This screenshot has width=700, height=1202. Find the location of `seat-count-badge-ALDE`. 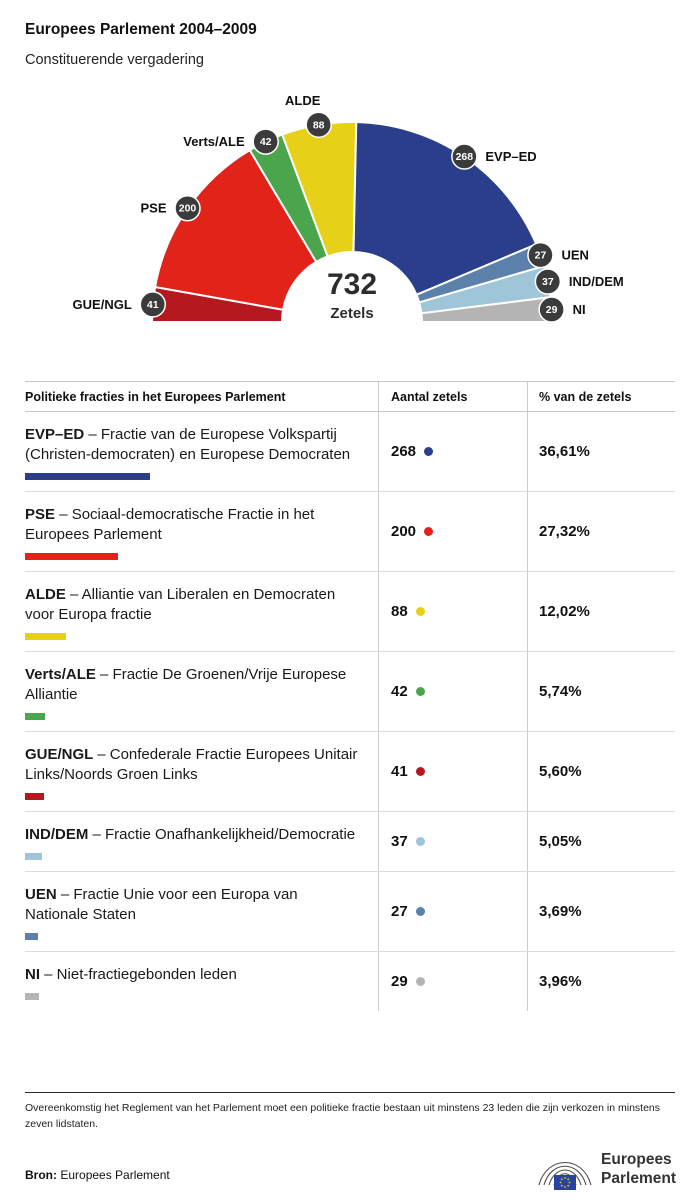

seat-count-badge-ALDE is located at coordinates (318, 125).